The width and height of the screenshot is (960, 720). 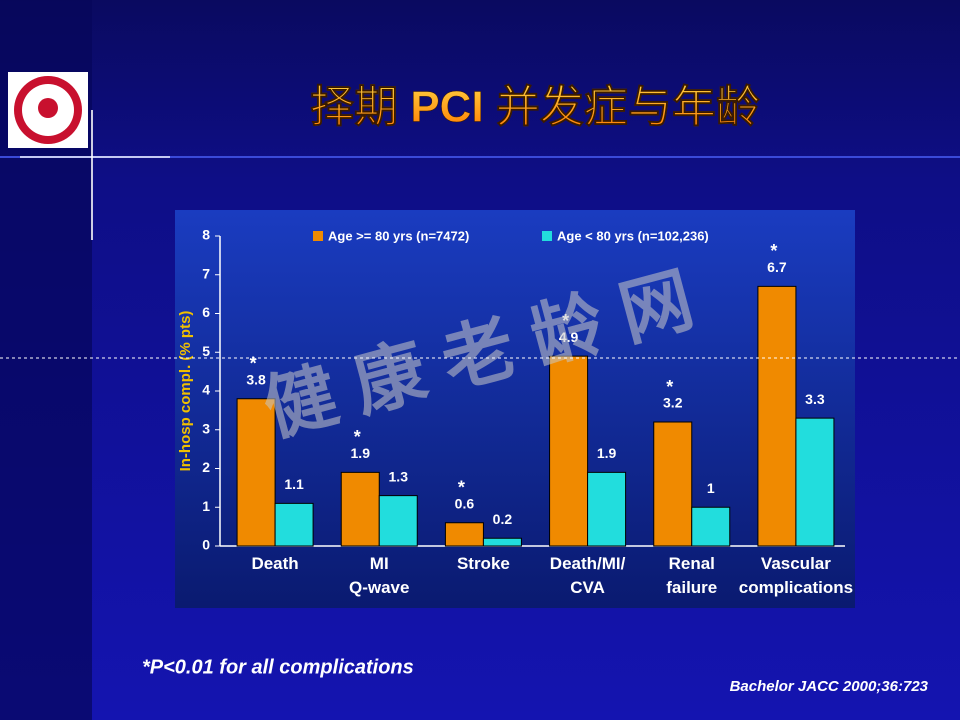 I want to click on logo, so click(x=48, y=110).